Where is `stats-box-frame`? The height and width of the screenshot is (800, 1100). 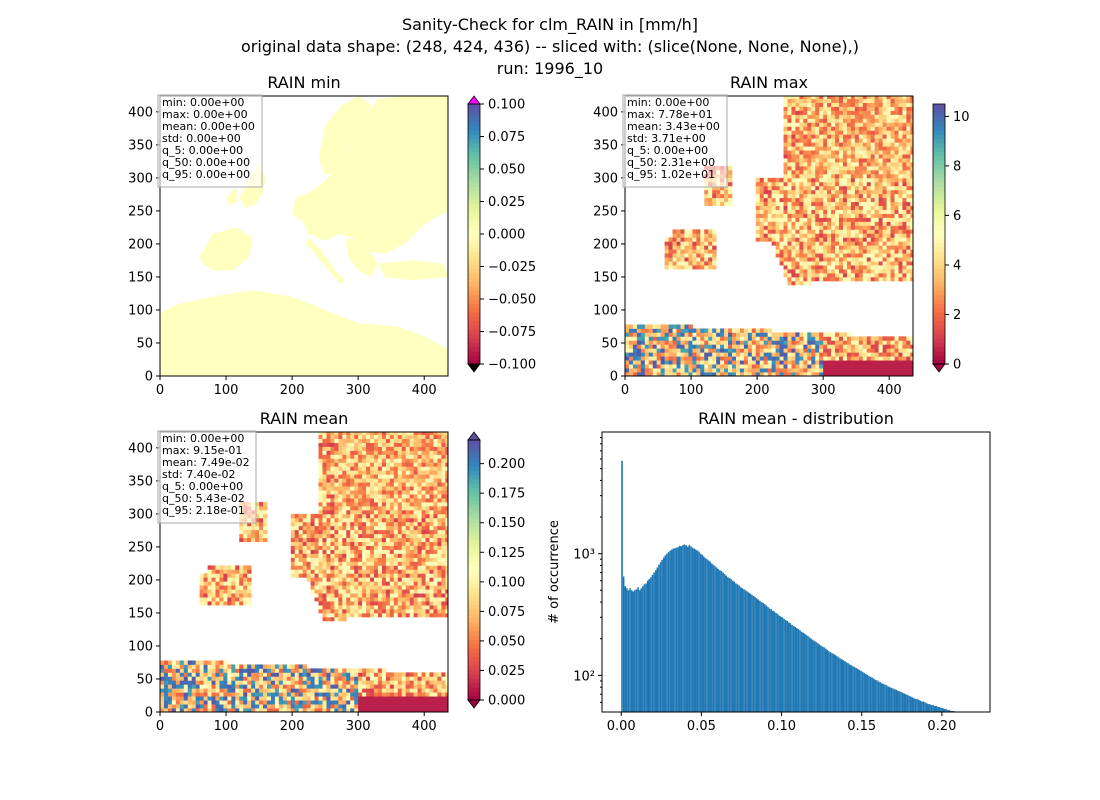 stats-box-frame is located at coordinates (675, 141).